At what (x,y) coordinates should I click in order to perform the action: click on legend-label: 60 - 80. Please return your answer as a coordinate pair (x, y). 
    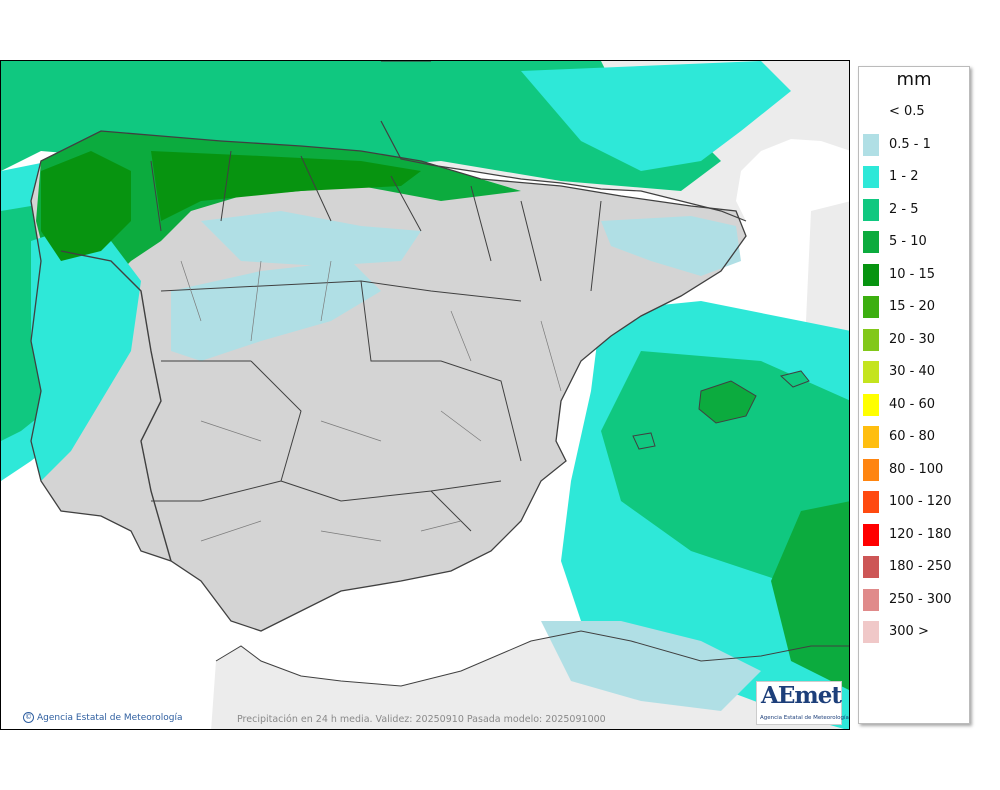
    Looking at the image, I should click on (912, 436).